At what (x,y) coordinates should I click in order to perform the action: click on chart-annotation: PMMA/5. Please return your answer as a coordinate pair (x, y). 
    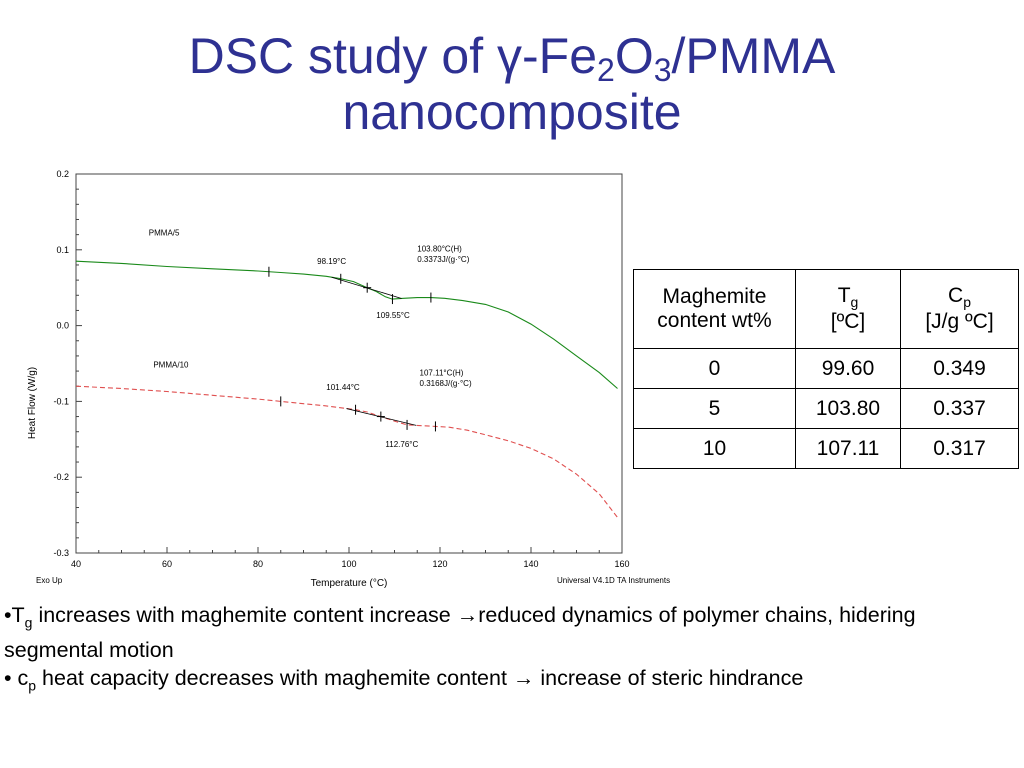
    Looking at the image, I should click on (164, 232).